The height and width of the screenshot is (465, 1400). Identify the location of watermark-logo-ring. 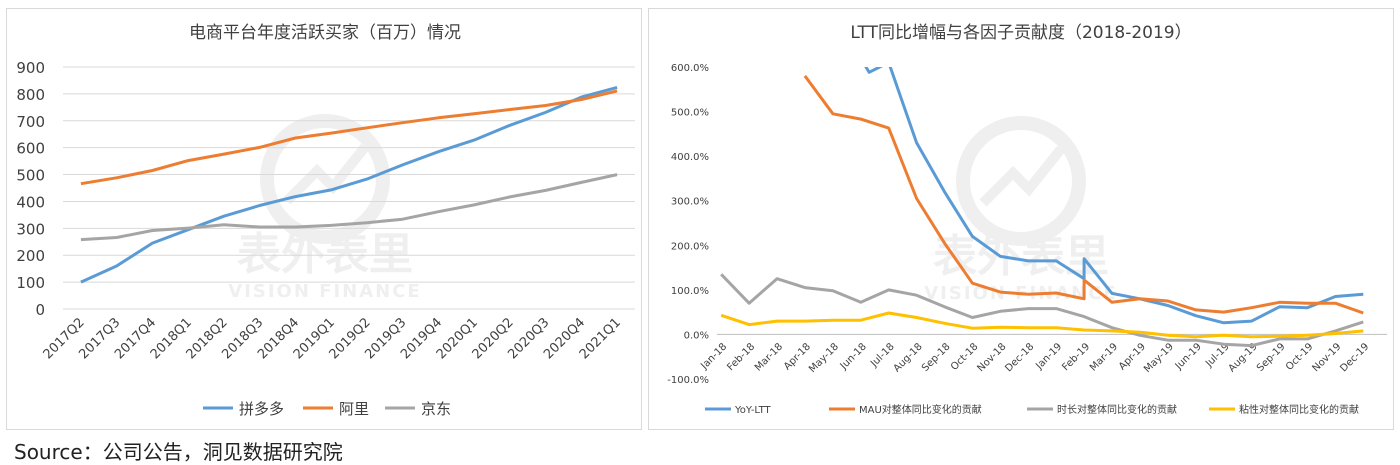
(1021, 181).